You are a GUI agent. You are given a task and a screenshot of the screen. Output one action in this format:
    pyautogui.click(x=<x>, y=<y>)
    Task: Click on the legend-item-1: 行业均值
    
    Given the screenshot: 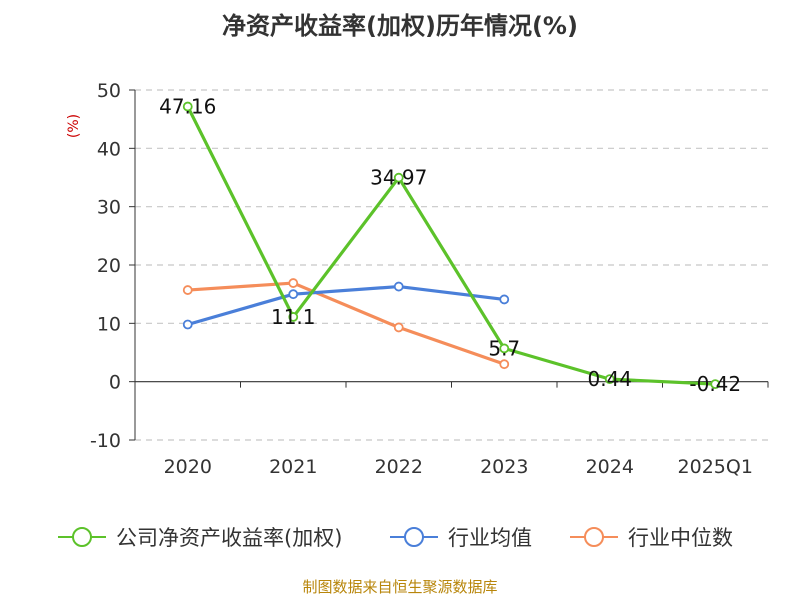 What is the action you would take?
    pyautogui.click(x=461, y=538)
    